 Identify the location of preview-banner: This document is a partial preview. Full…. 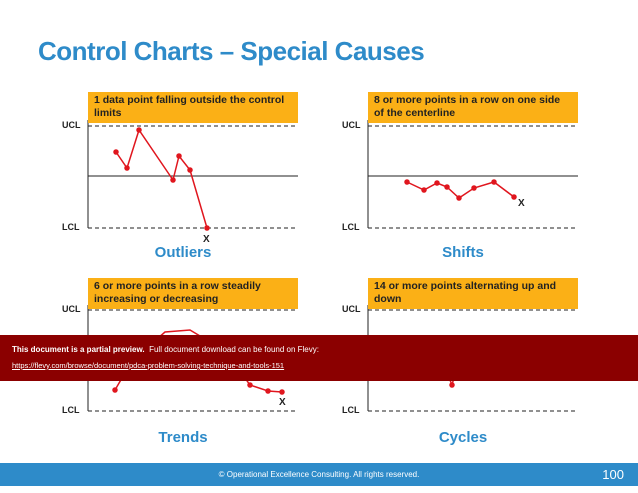
(319, 358).